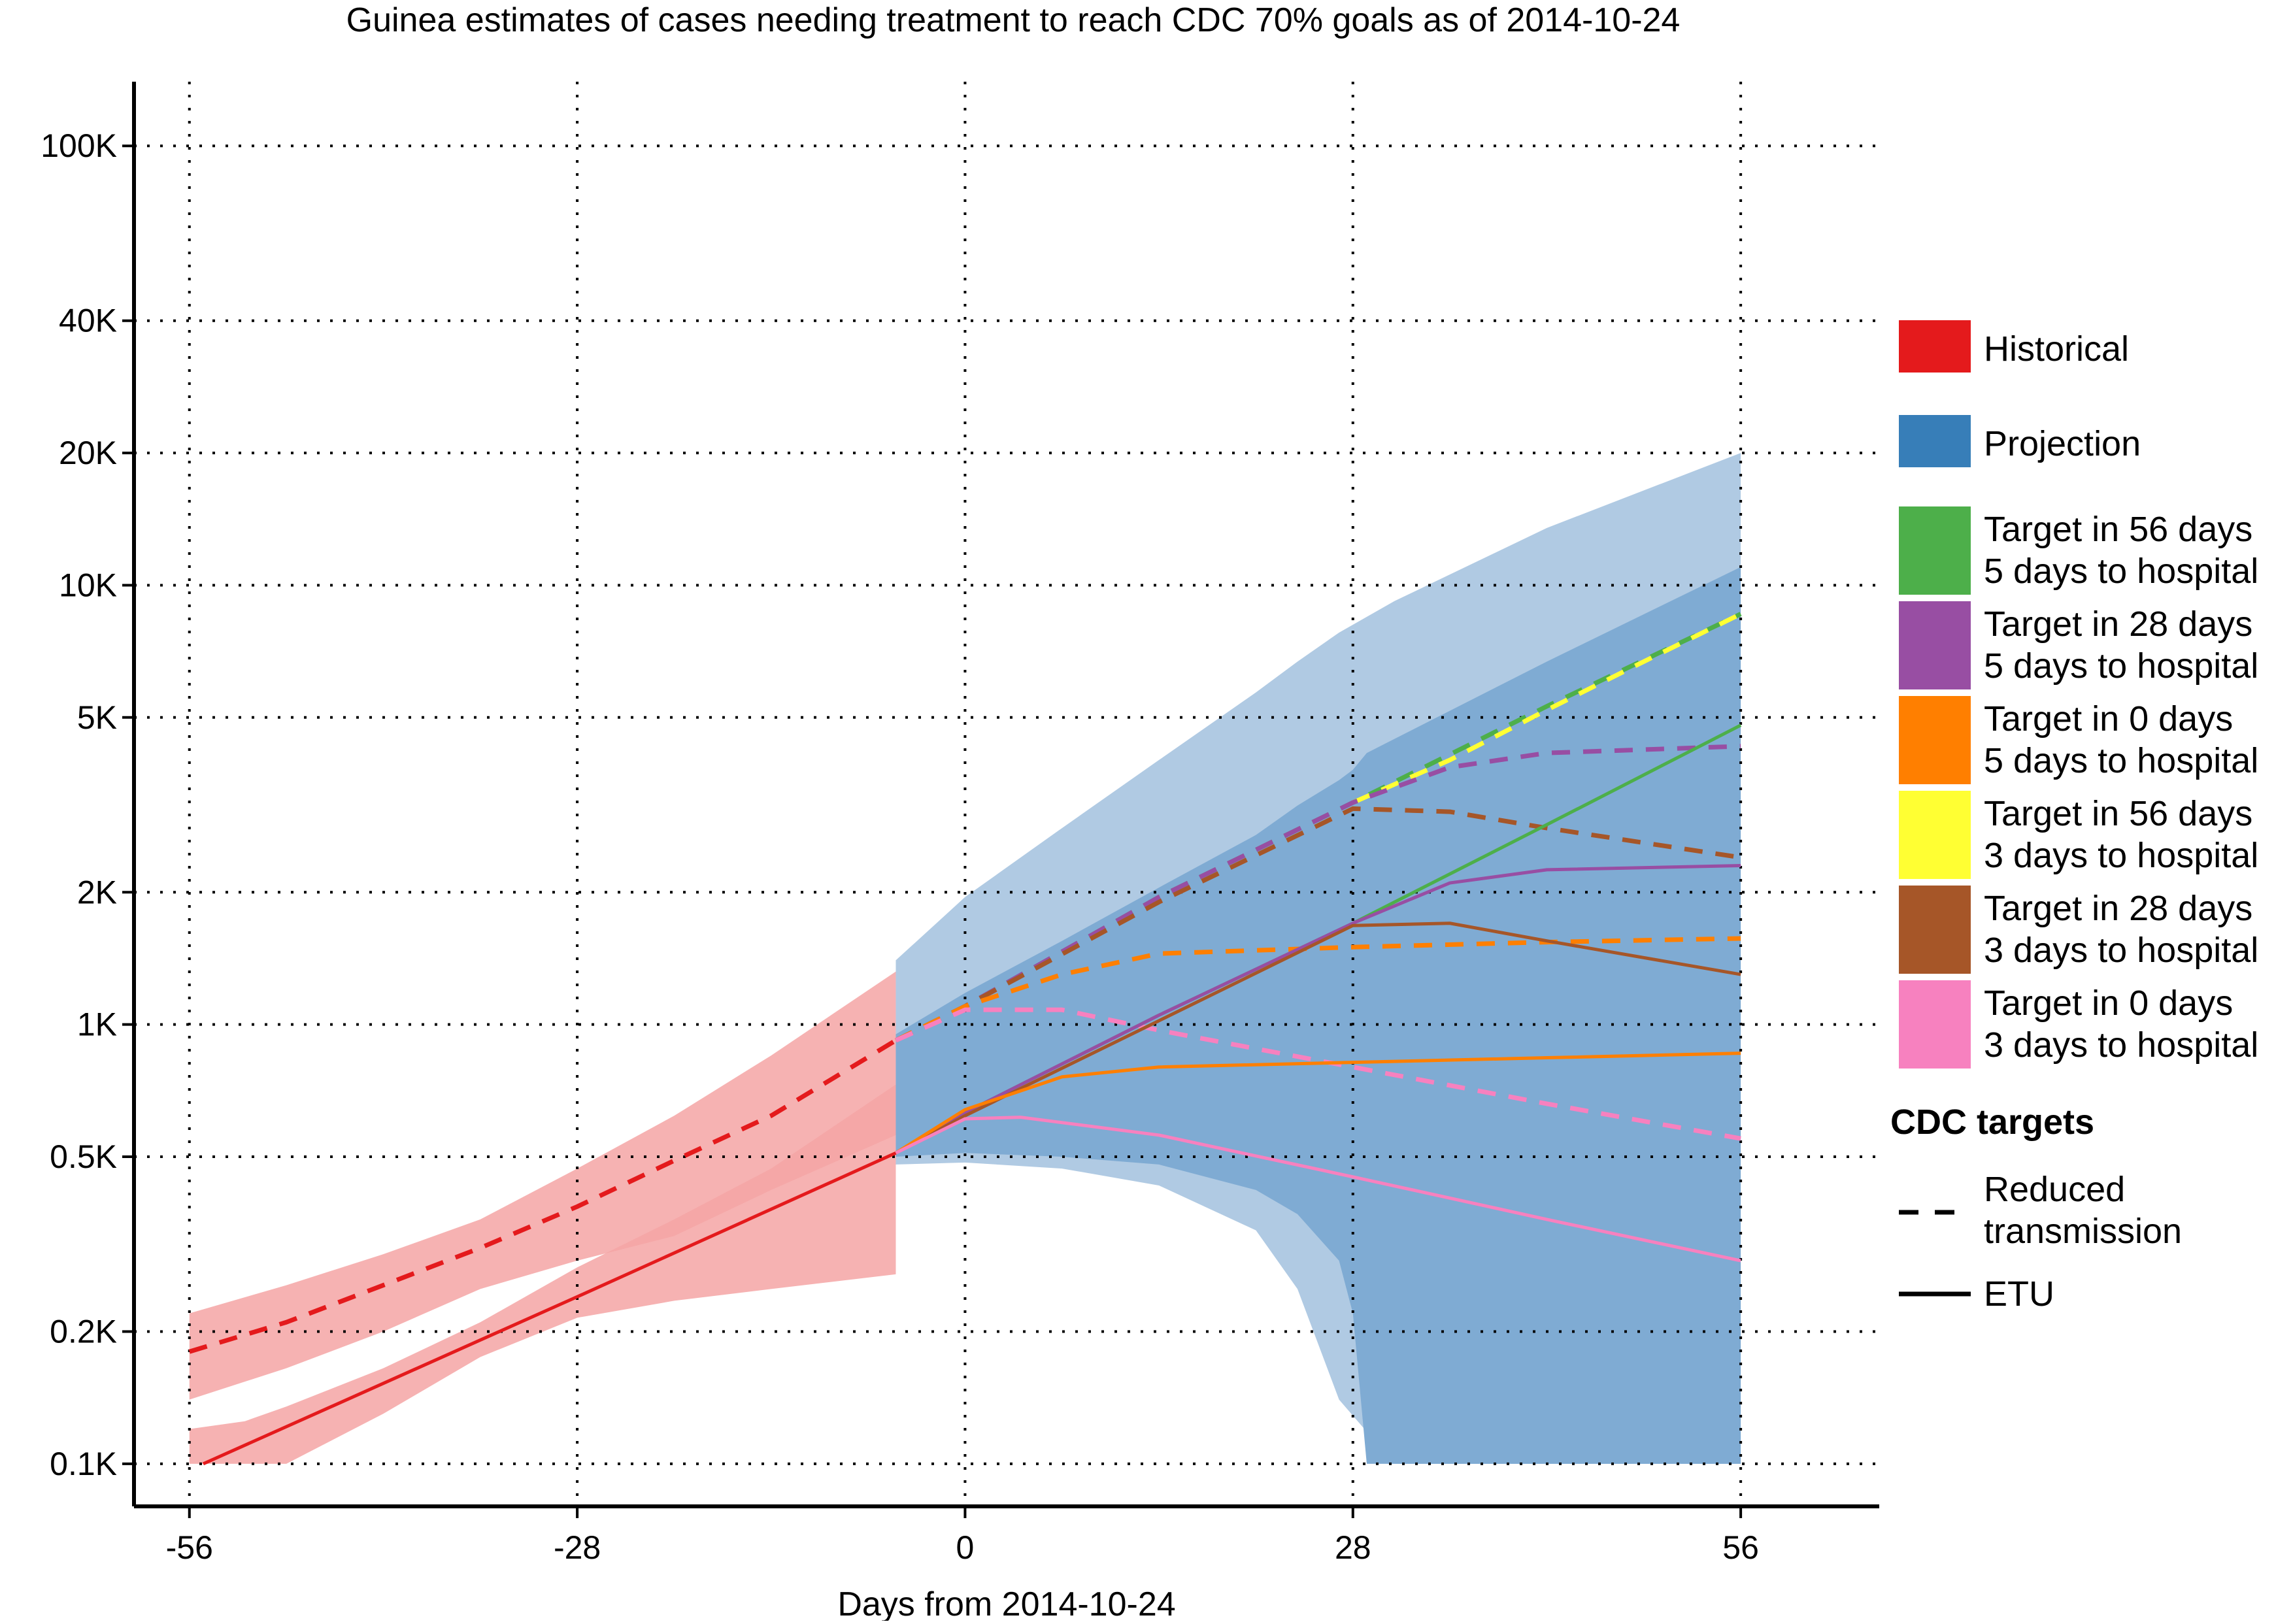 This screenshot has height=1624, width=2293. I want to click on y-tick-label: 0.5K, so click(83, 1156).